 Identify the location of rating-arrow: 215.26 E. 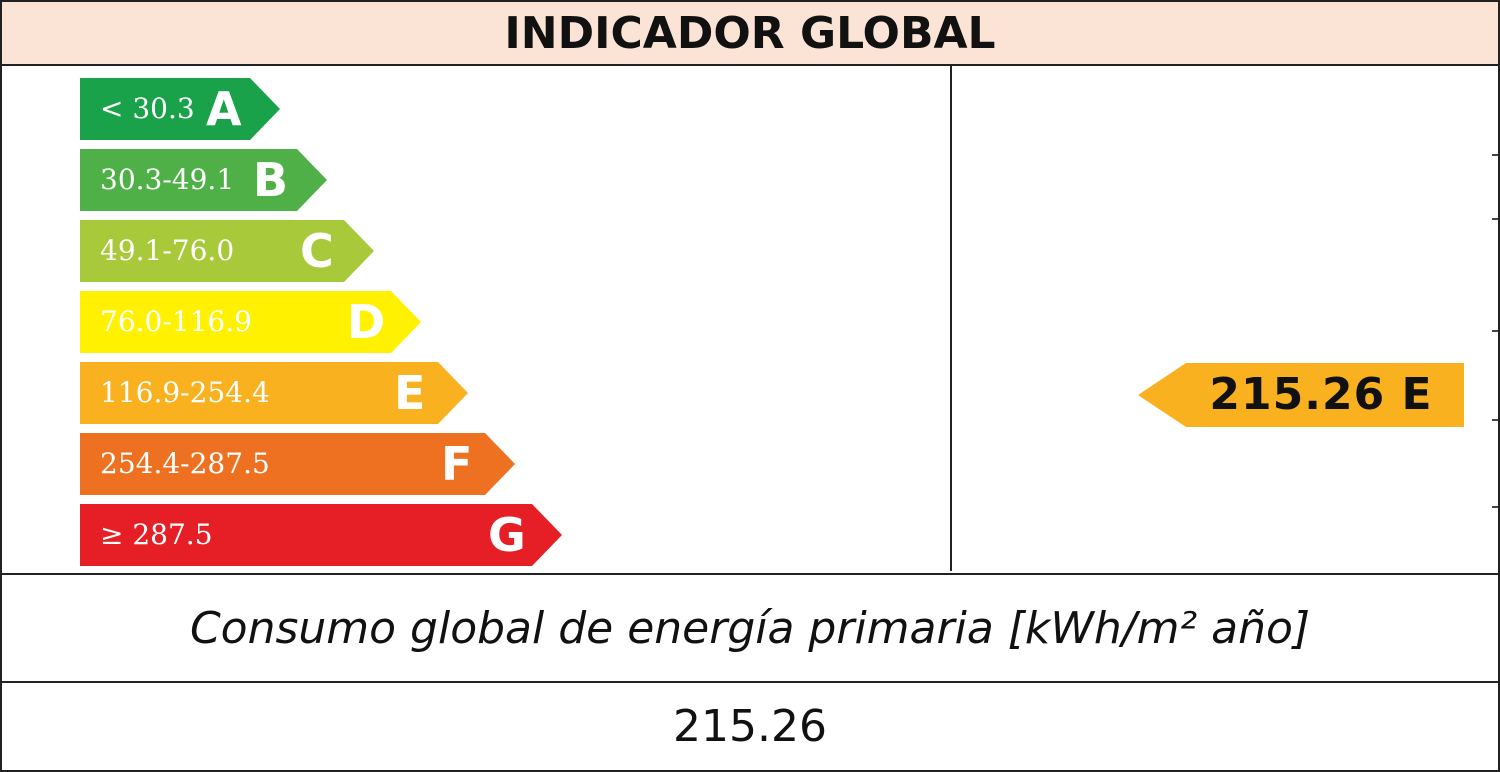
(1301, 395).